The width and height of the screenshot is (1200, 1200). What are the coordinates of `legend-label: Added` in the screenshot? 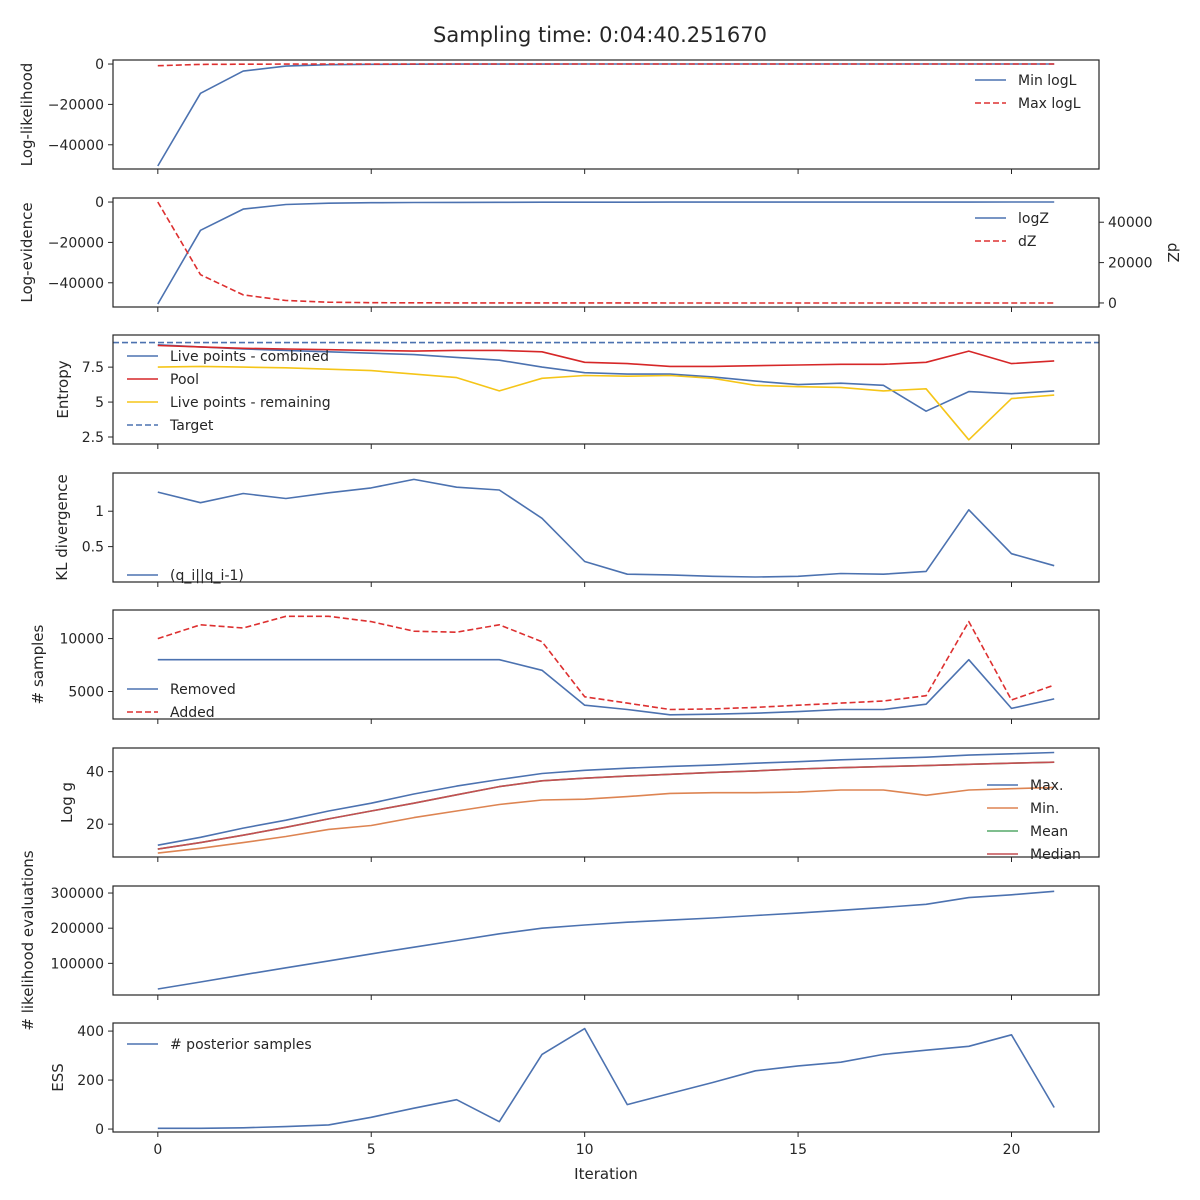 It's located at (192, 713).